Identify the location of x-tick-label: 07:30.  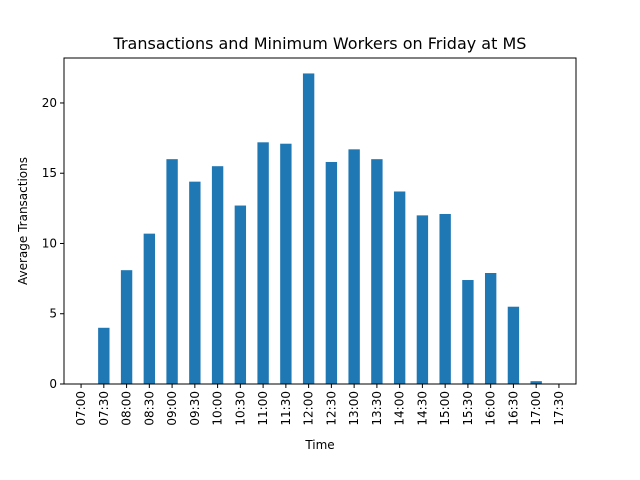
(104, 408).